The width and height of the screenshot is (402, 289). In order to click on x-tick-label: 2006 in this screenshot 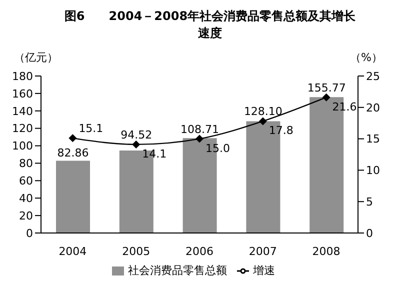, I will do `click(200, 251)`.